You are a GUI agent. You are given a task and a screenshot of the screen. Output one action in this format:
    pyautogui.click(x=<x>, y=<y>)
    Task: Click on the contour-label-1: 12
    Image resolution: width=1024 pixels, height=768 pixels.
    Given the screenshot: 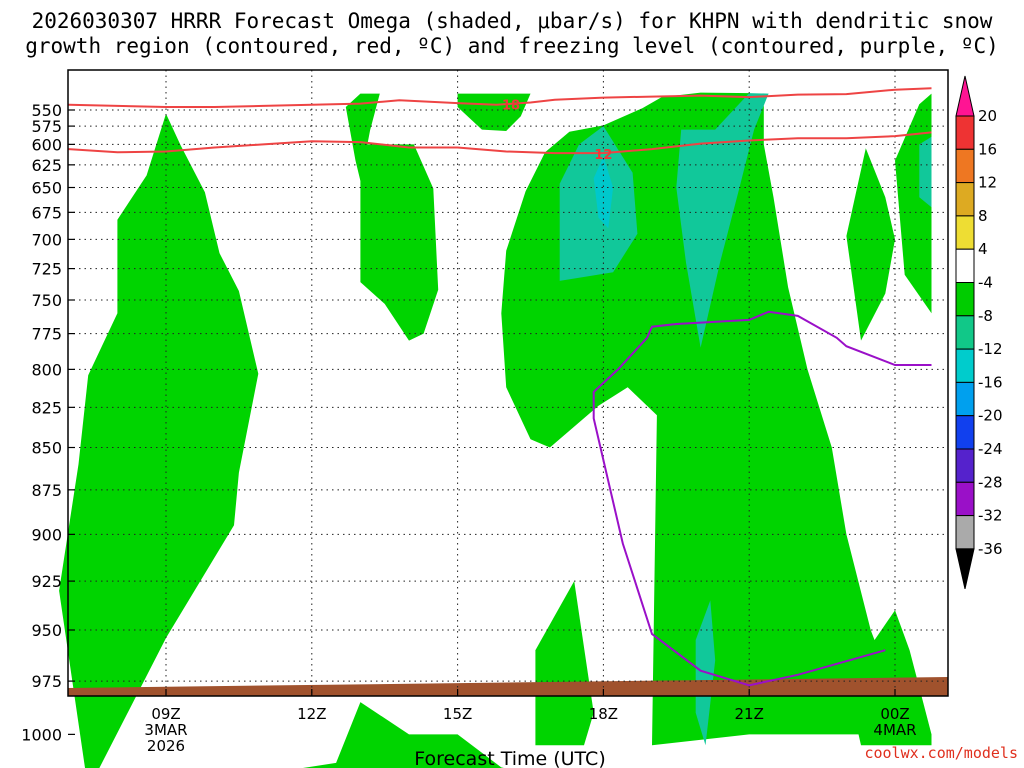 What is the action you would take?
    pyautogui.click(x=603, y=155)
    